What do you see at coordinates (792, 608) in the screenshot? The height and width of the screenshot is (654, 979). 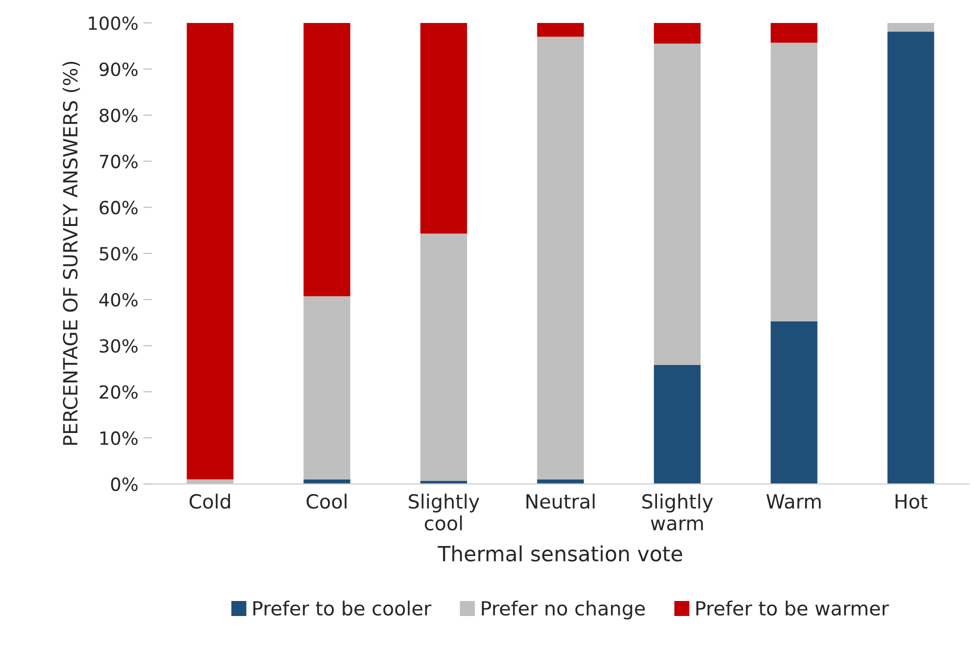 I see `legend-label: Prefer to be warmer` at bounding box center [792, 608].